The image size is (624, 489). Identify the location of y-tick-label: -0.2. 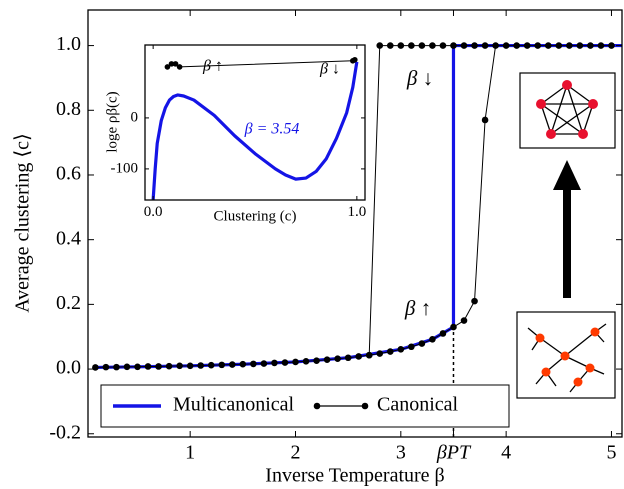
(65, 432).